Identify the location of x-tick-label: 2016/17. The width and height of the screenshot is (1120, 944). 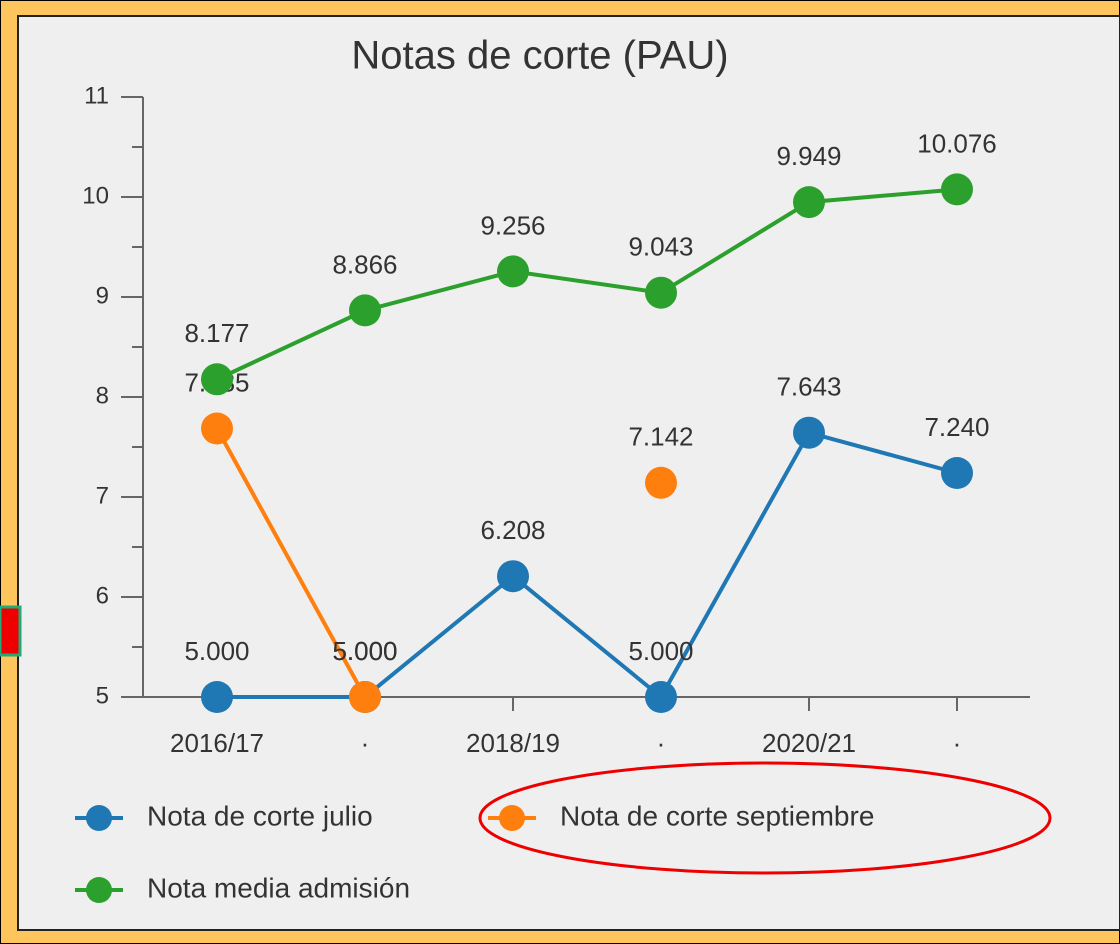
(217, 743).